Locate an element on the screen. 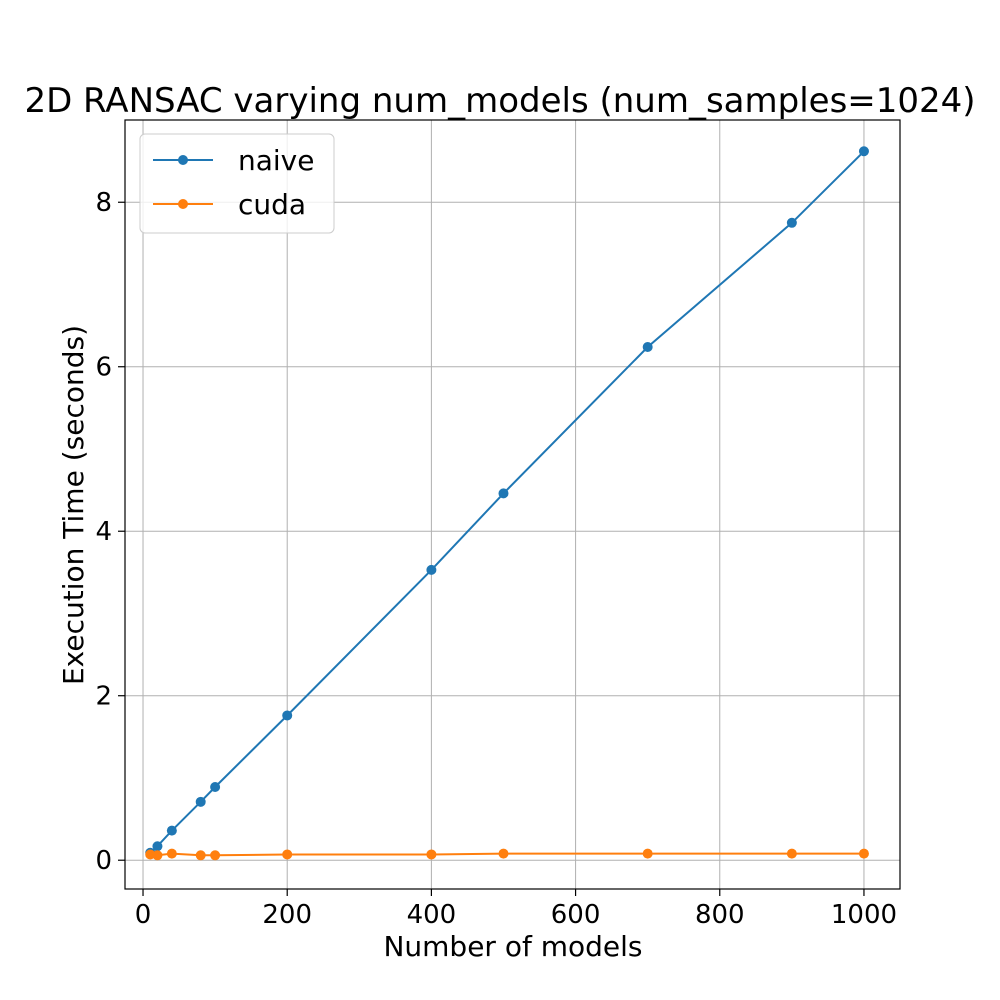  legend-label: naive is located at coordinates (276, 160).